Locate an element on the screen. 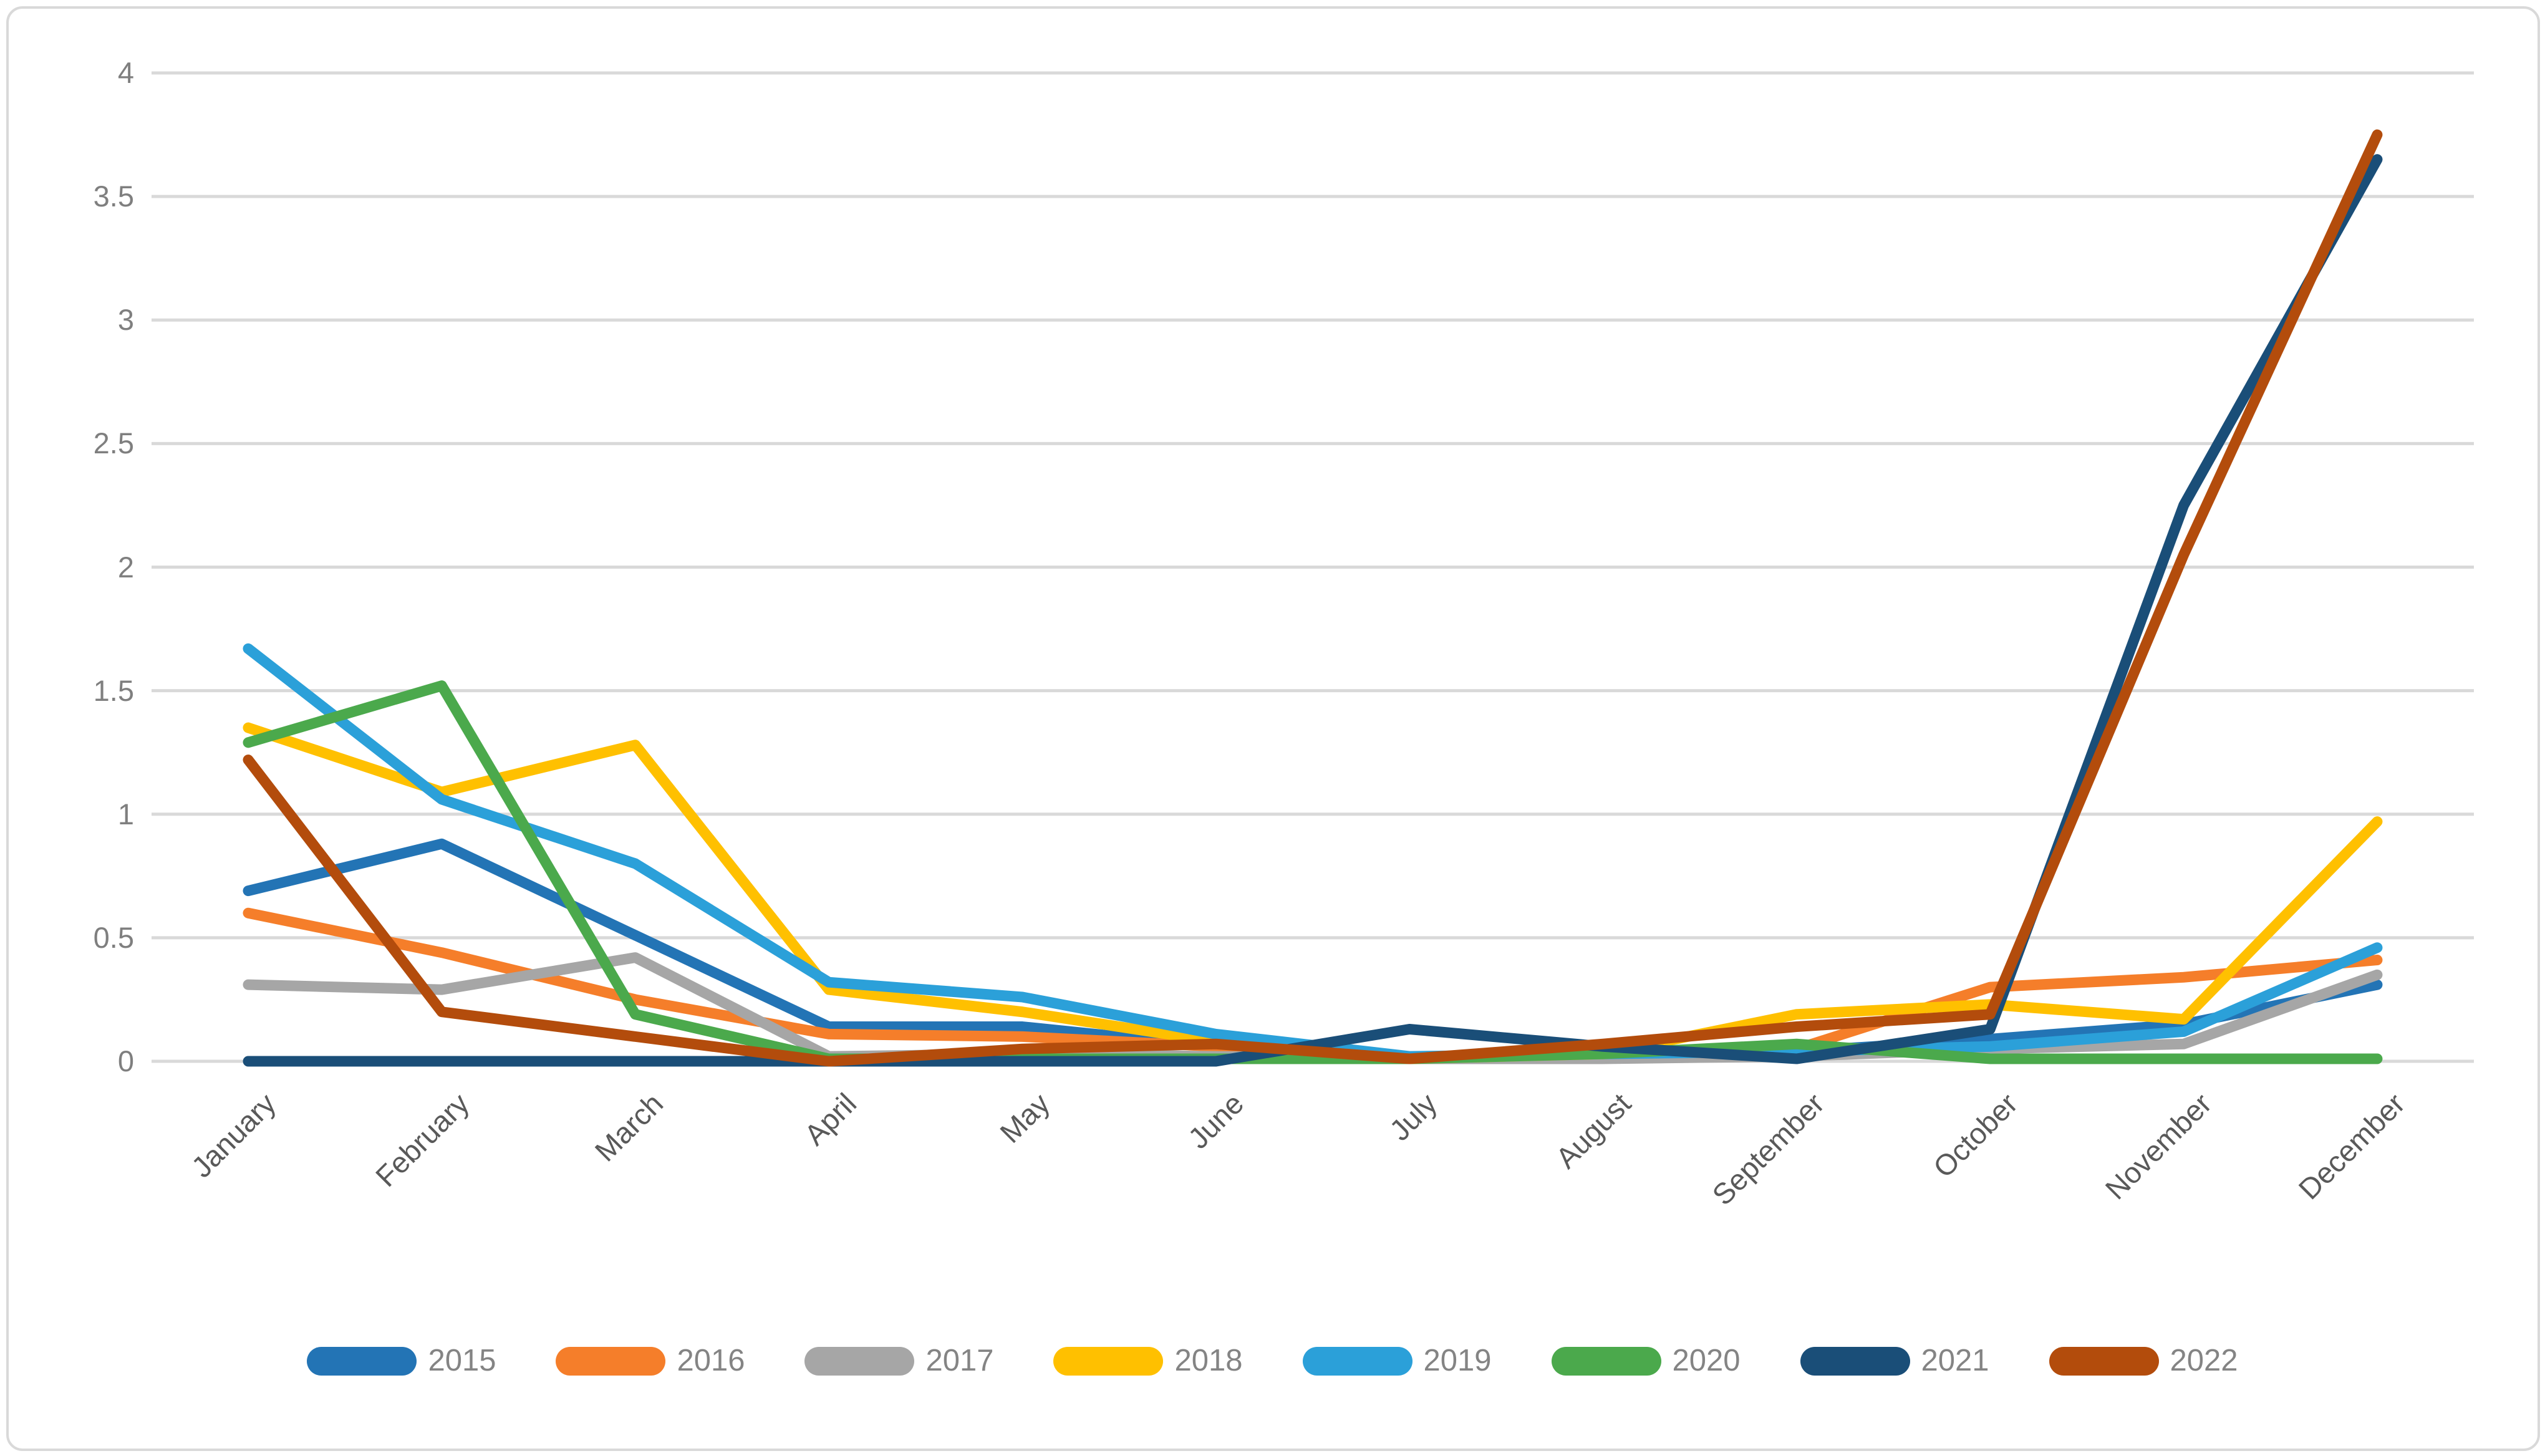  legend-item-2022: 2022 is located at coordinates (2143, 1361).